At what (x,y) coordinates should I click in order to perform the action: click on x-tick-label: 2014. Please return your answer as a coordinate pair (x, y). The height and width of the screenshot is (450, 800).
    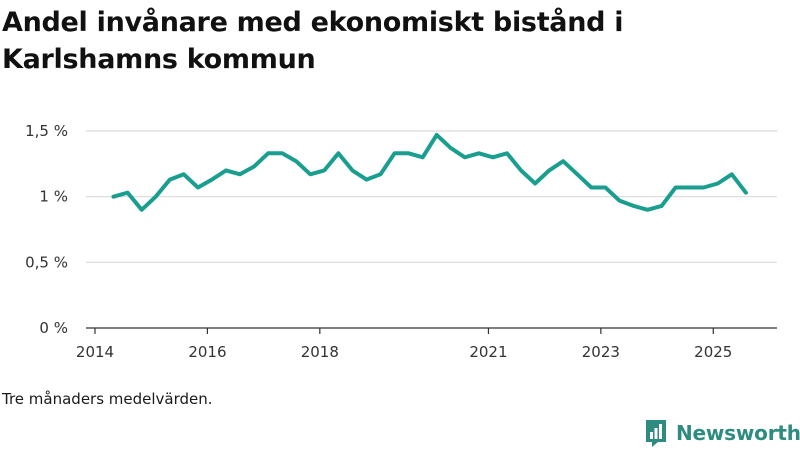
    Looking at the image, I should click on (95, 352).